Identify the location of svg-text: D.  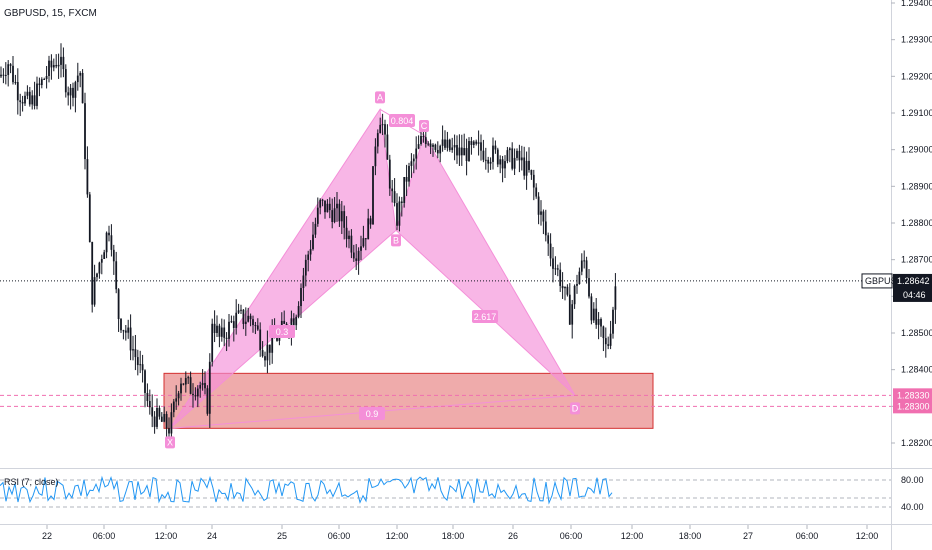
(575, 408).